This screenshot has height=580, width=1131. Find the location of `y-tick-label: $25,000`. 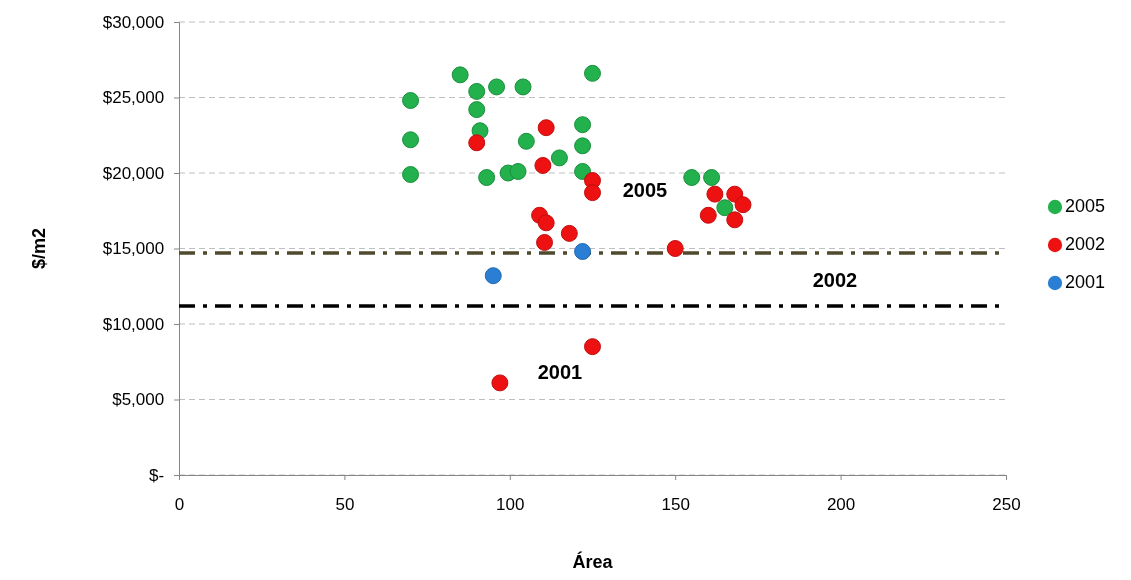

y-tick-label: $25,000 is located at coordinates (133, 98).